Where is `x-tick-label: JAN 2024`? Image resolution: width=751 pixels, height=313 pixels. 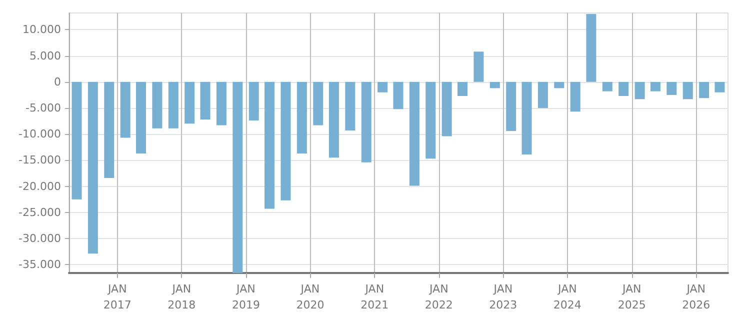 x-tick-label: JAN 2024 is located at coordinates (567, 297).